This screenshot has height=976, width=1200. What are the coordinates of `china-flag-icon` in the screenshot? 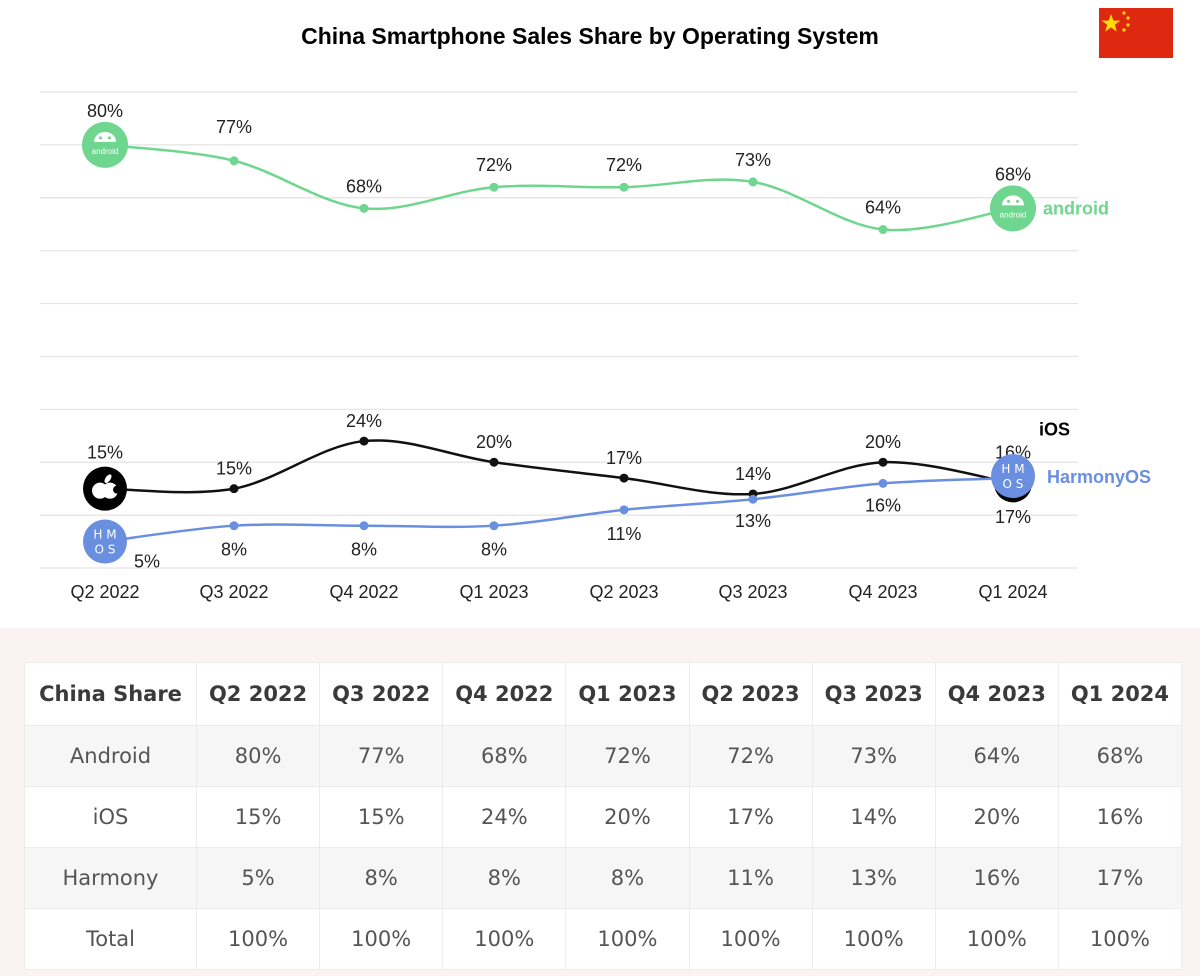 It's located at (1136, 33).